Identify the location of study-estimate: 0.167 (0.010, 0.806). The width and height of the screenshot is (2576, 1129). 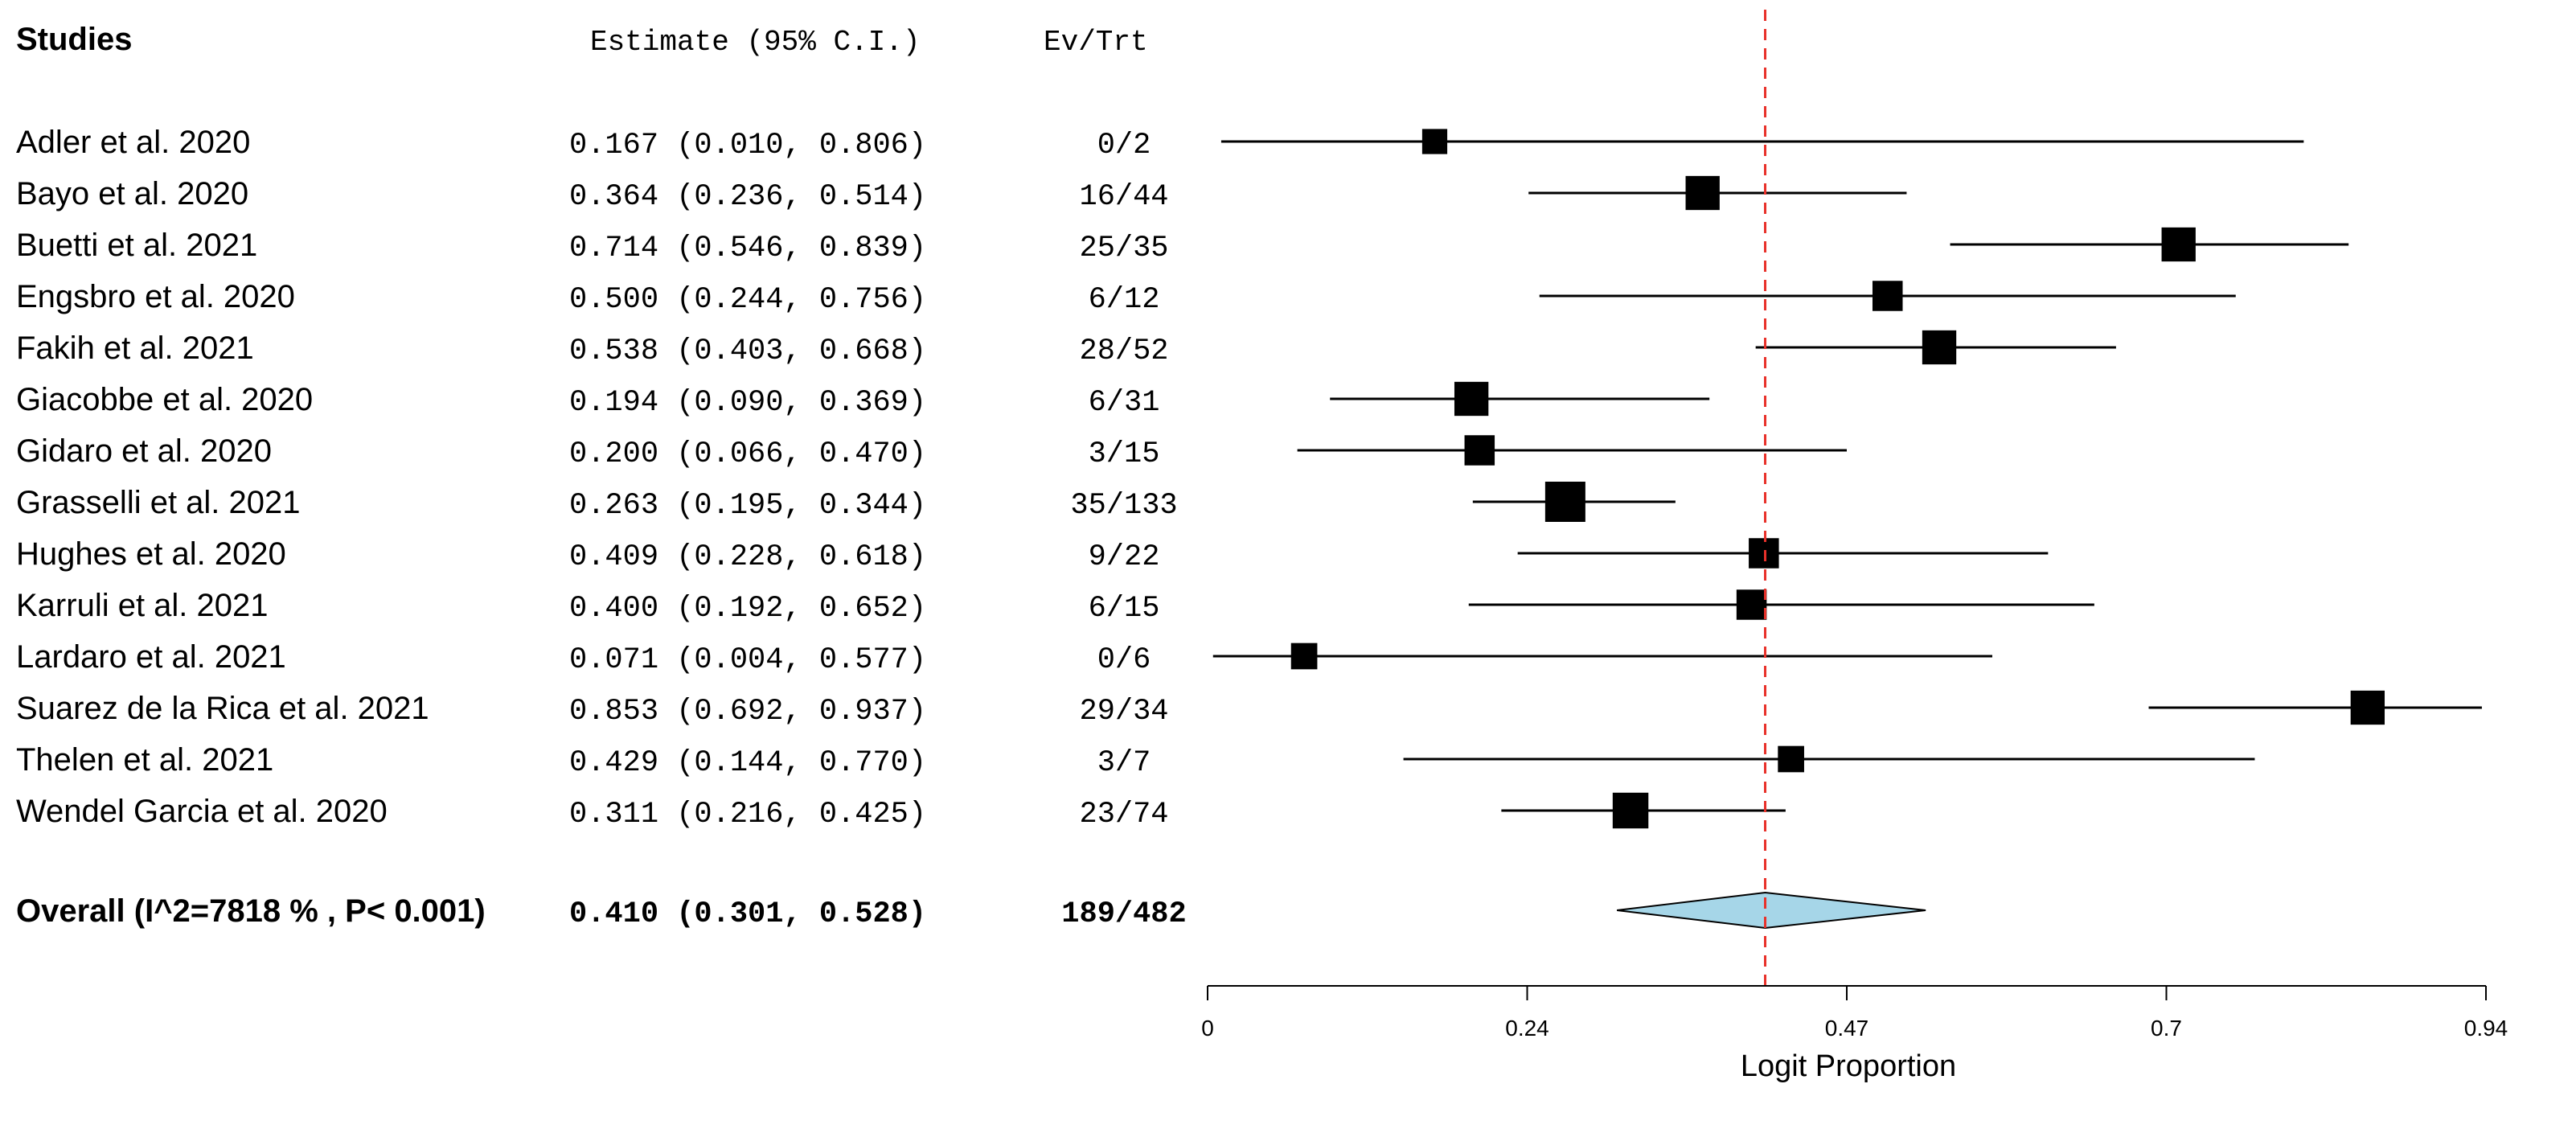
(747, 145).